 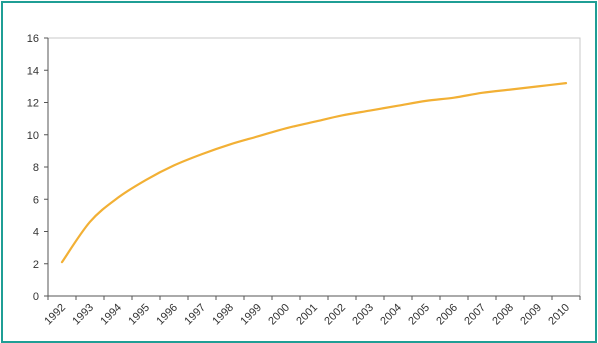 What do you see at coordinates (33, 39) in the screenshot?
I see `y-tick-label: 16` at bounding box center [33, 39].